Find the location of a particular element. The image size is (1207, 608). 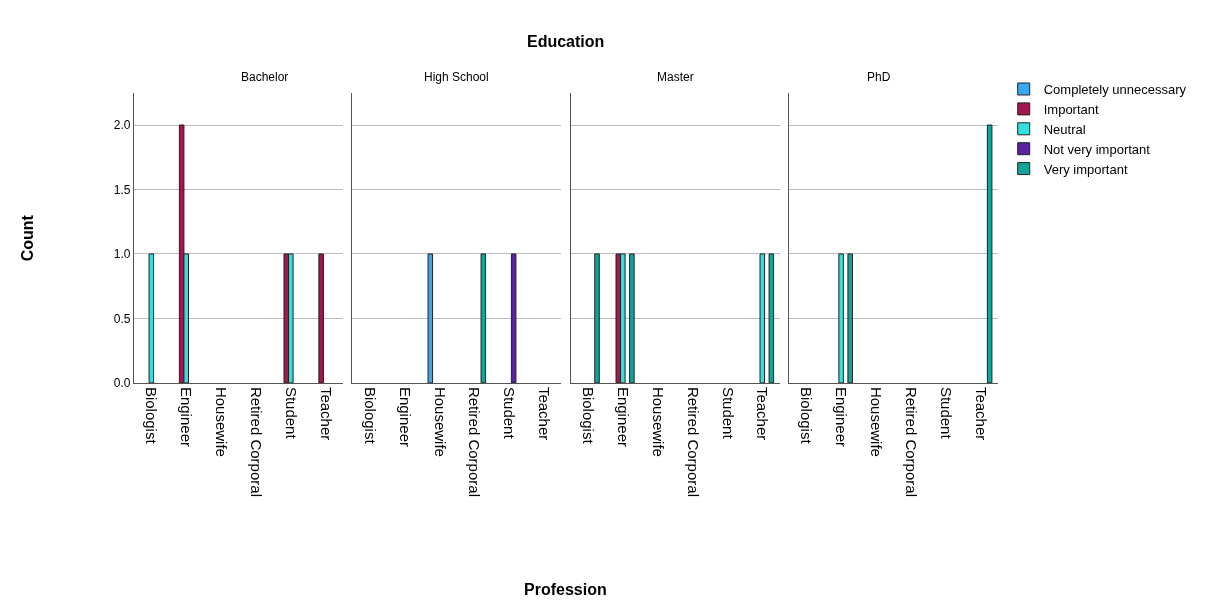

legend-label: Important is located at coordinates (1071, 109).